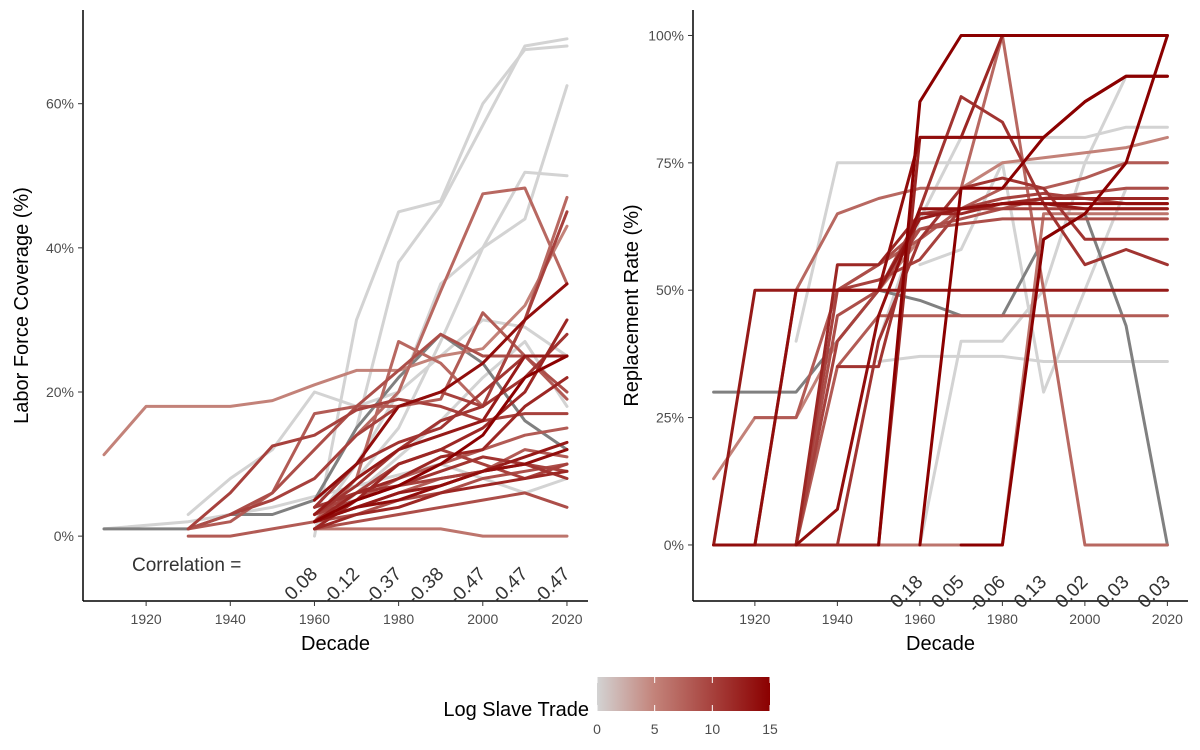  What do you see at coordinates (632, 305) in the screenshot?
I see `y-axis-title: Replacement Rate (%)` at bounding box center [632, 305].